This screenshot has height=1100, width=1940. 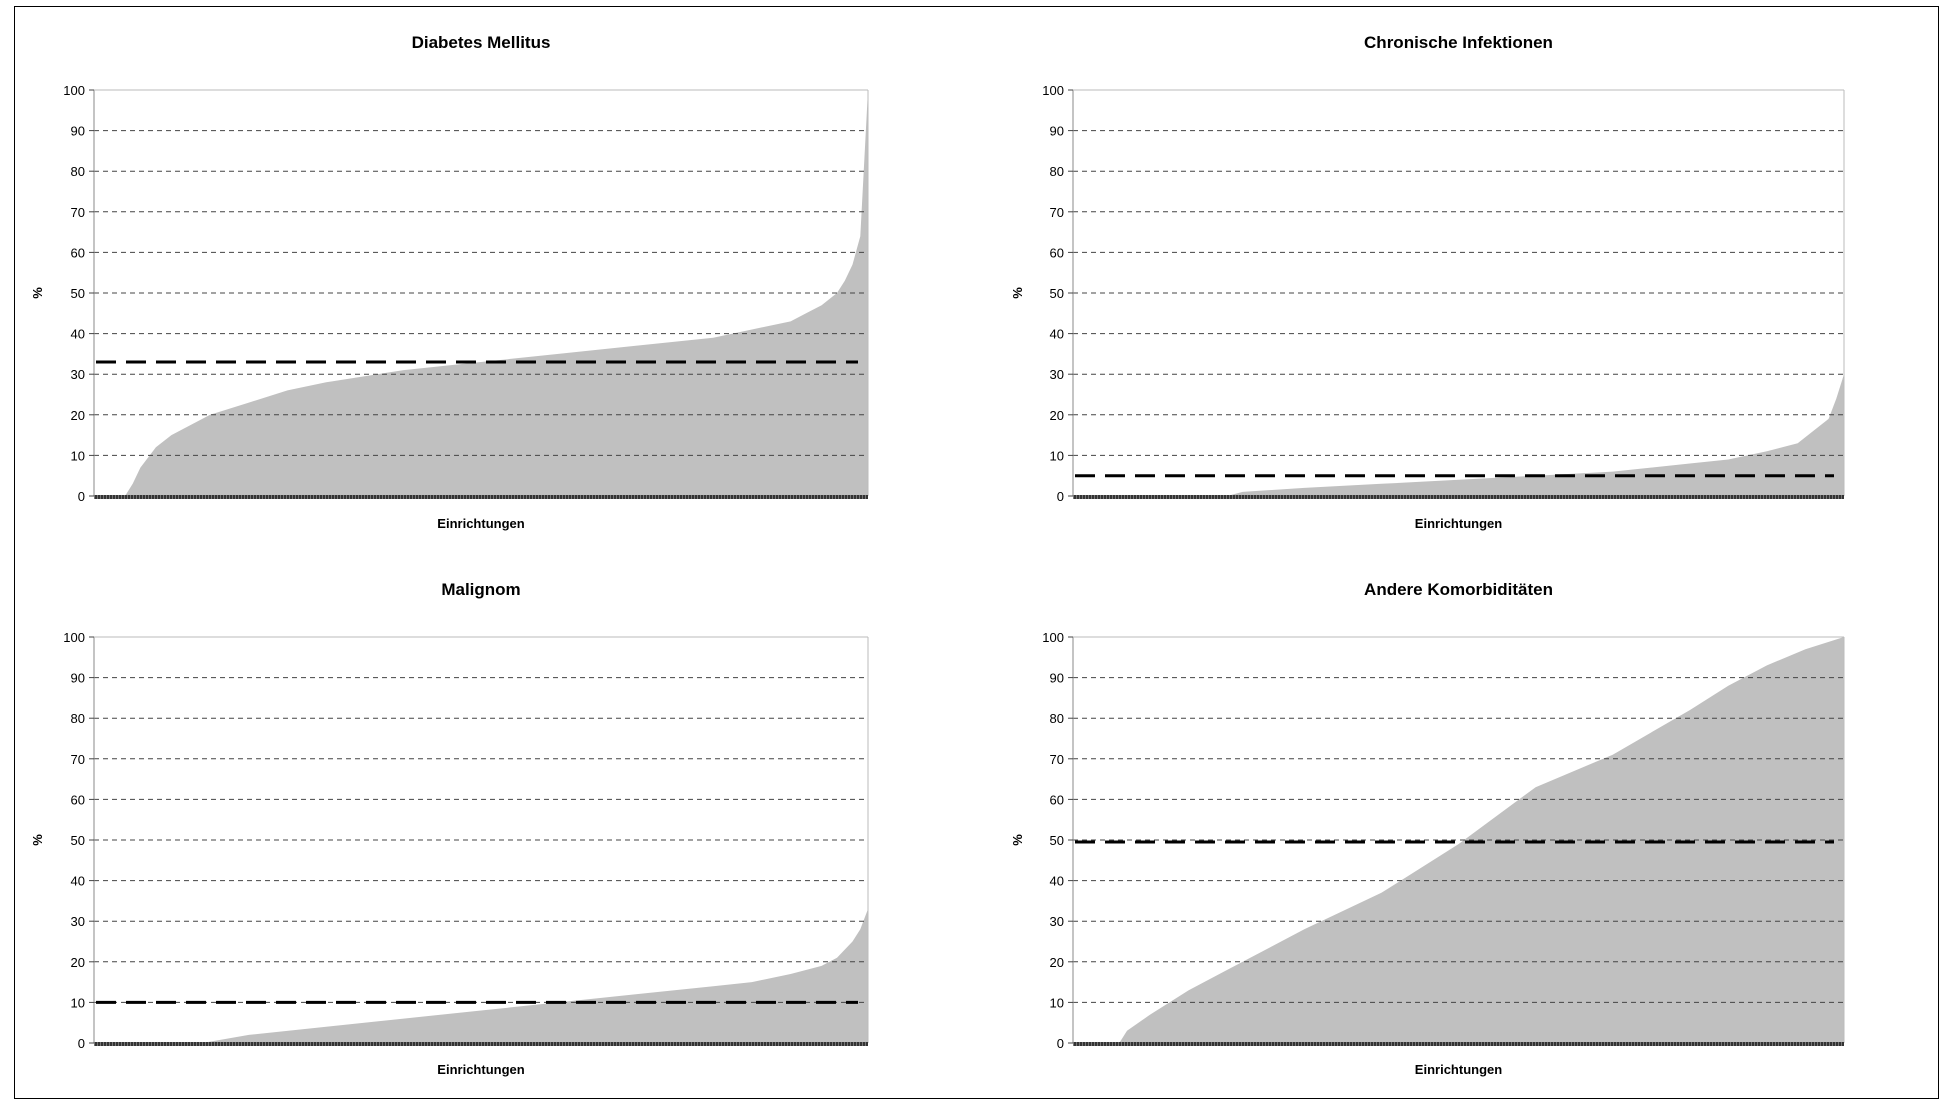 What do you see at coordinates (480, 589) in the screenshot?
I see `chart-title: Malignom` at bounding box center [480, 589].